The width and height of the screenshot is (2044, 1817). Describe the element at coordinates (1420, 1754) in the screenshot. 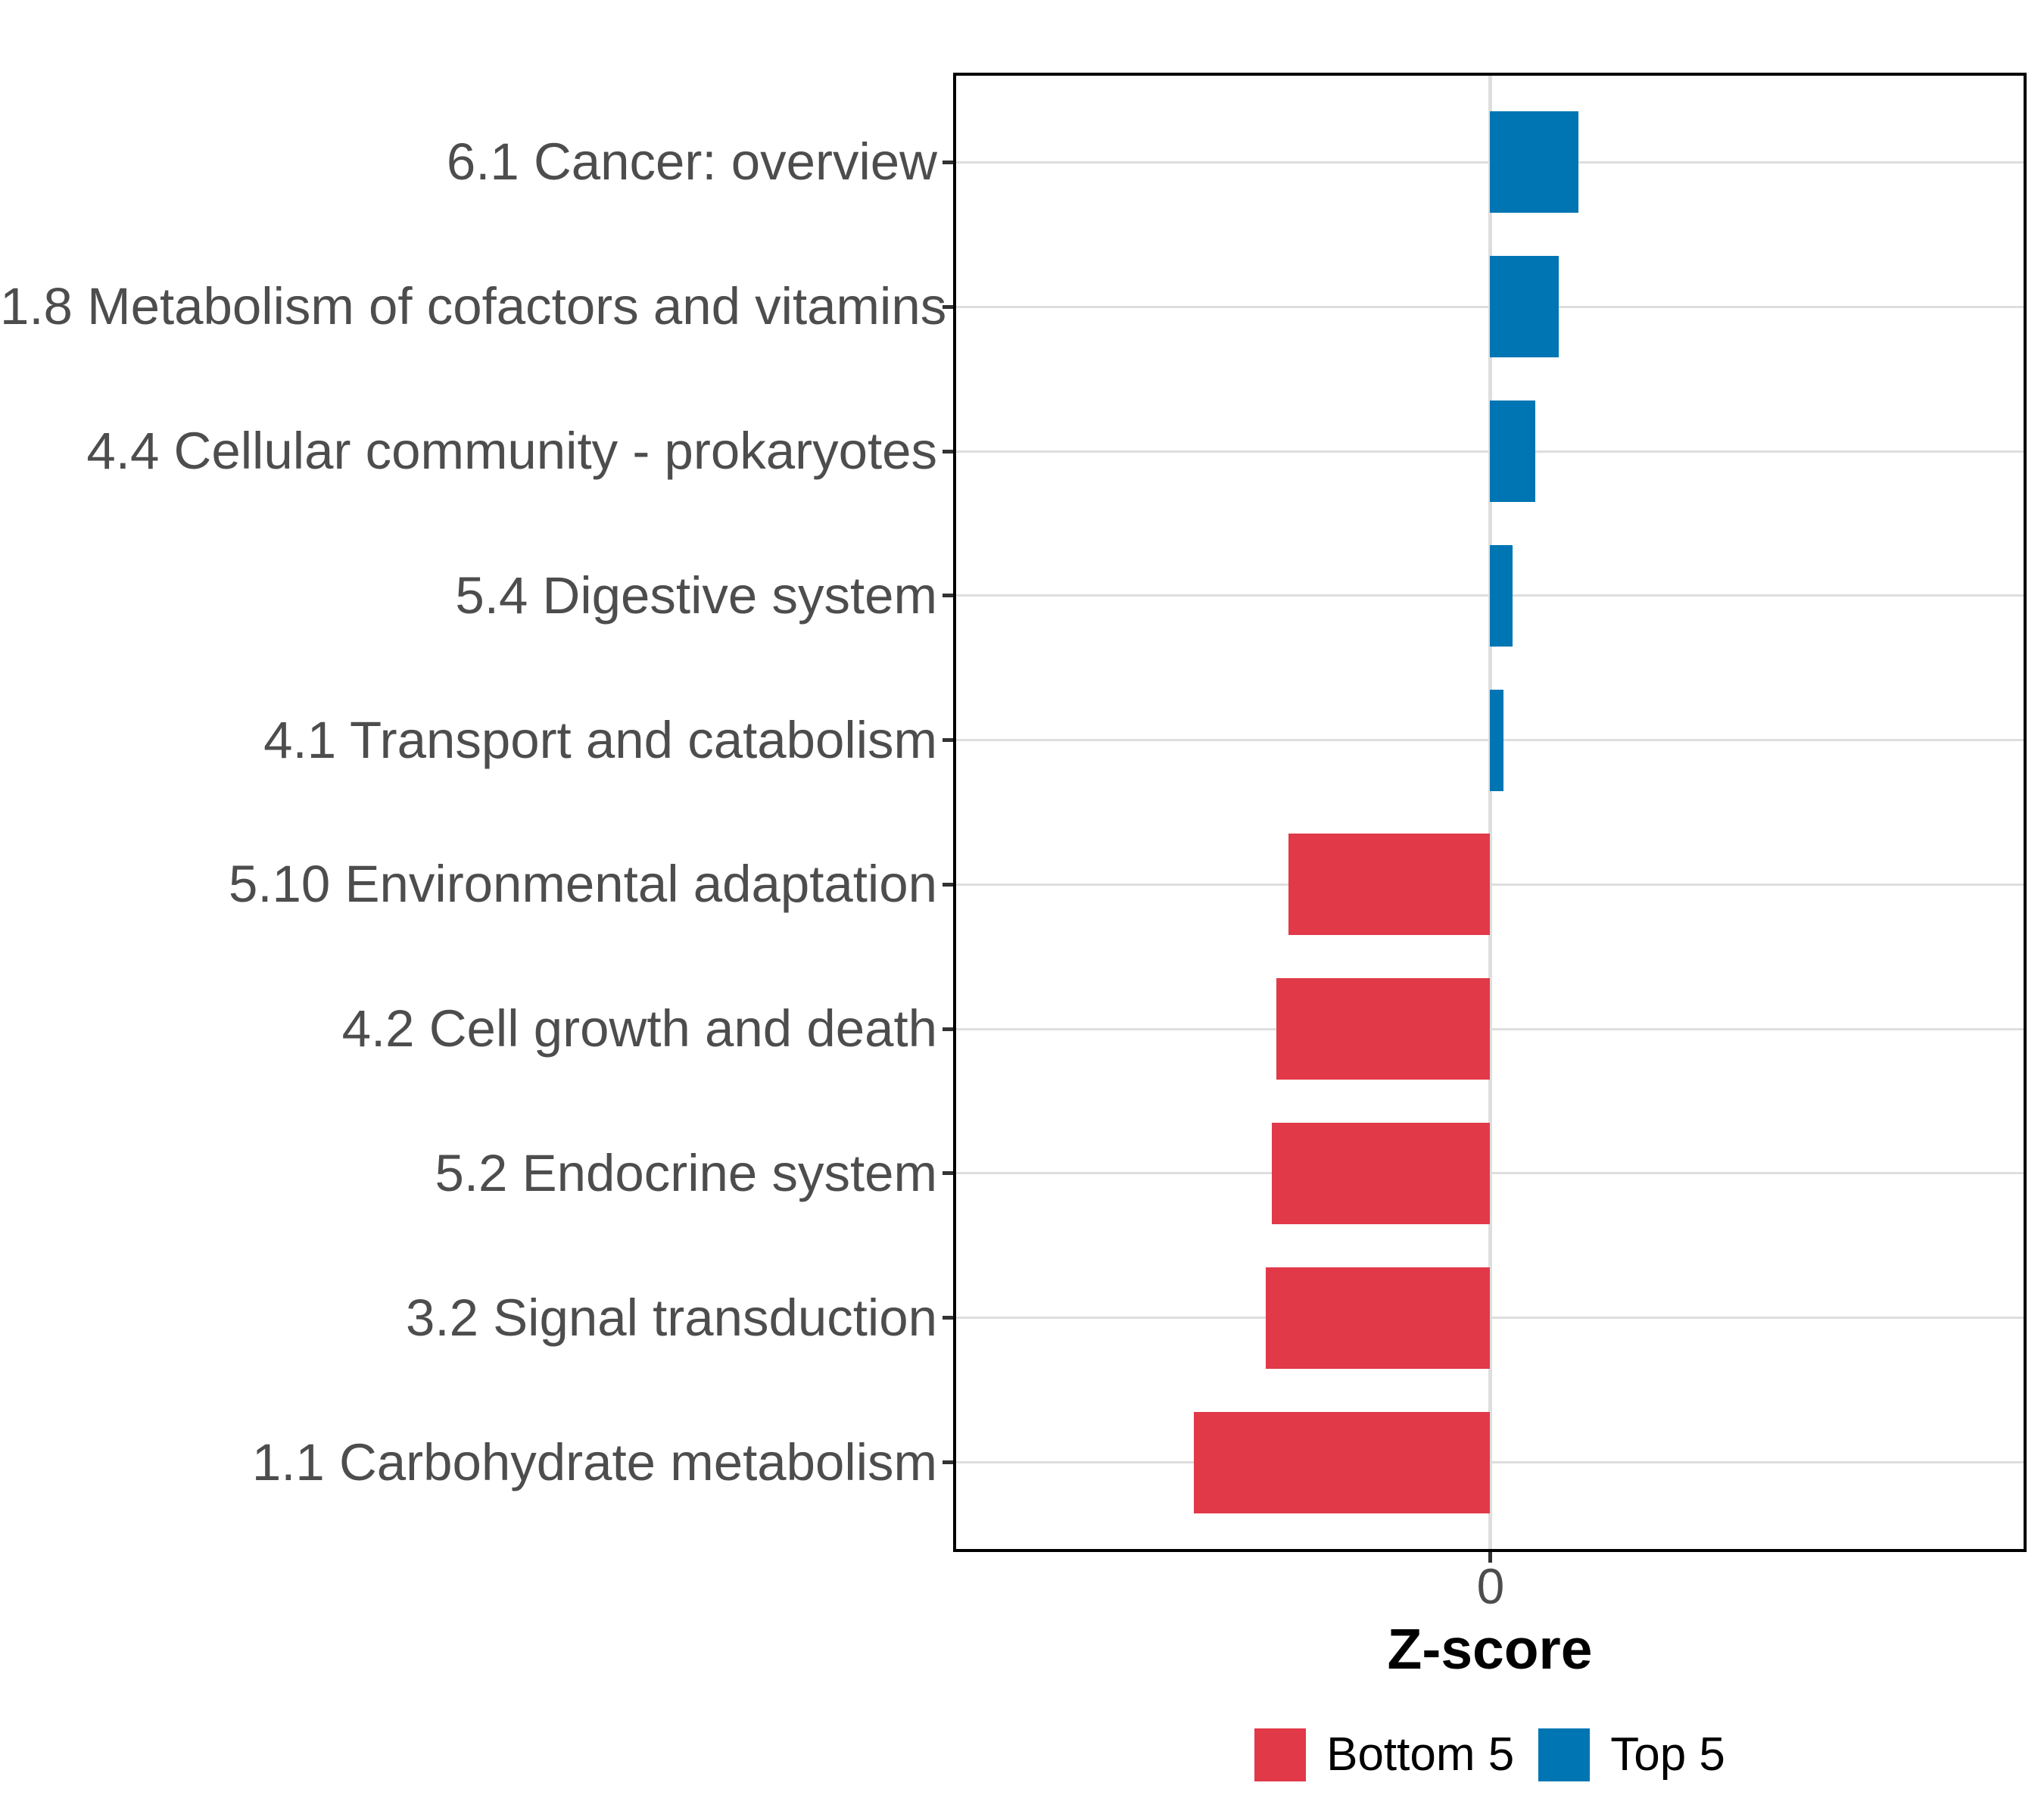

I see `legend-label-bottom-5: Bottom 5` at that location.